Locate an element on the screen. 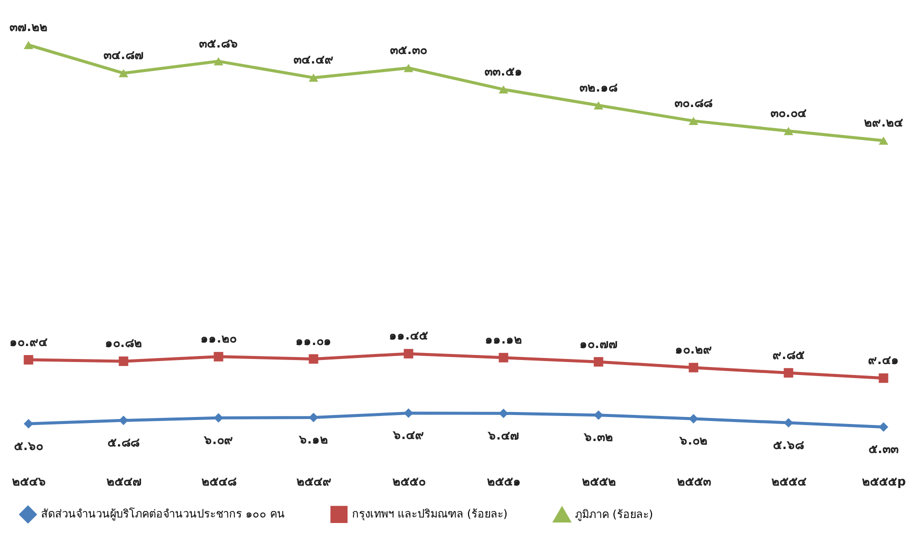 The image size is (915, 538). data-label: ๓๕.๘๖ is located at coordinates (218, 43).